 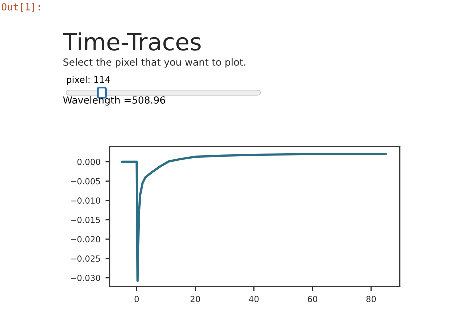 What do you see at coordinates (371, 299) in the screenshot?
I see `x-tick-label: 80` at bounding box center [371, 299].